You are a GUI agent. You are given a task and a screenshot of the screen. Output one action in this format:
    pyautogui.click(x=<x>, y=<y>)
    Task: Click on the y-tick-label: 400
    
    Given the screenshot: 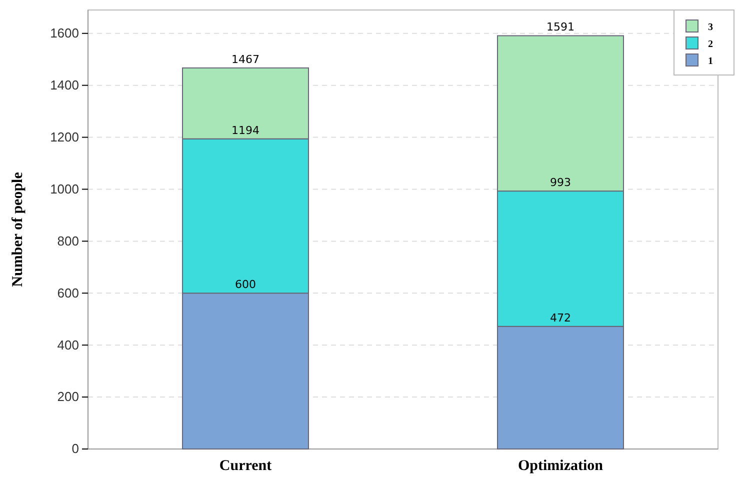 What is the action you would take?
    pyautogui.click(x=68, y=344)
    